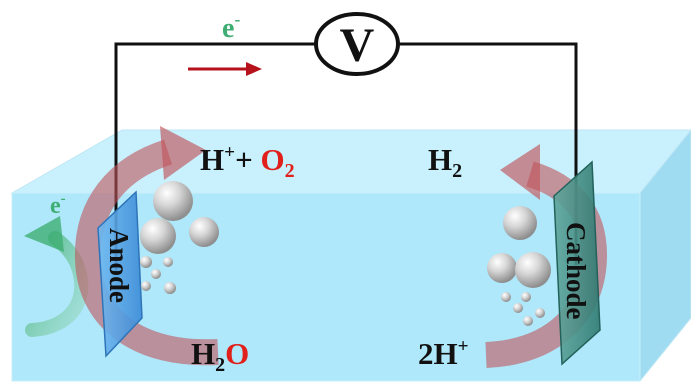 This screenshot has width=691, height=383. Describe the element at coordinates (225, 69) in the screenshot. I see `electron-flow-arrow` at that location.